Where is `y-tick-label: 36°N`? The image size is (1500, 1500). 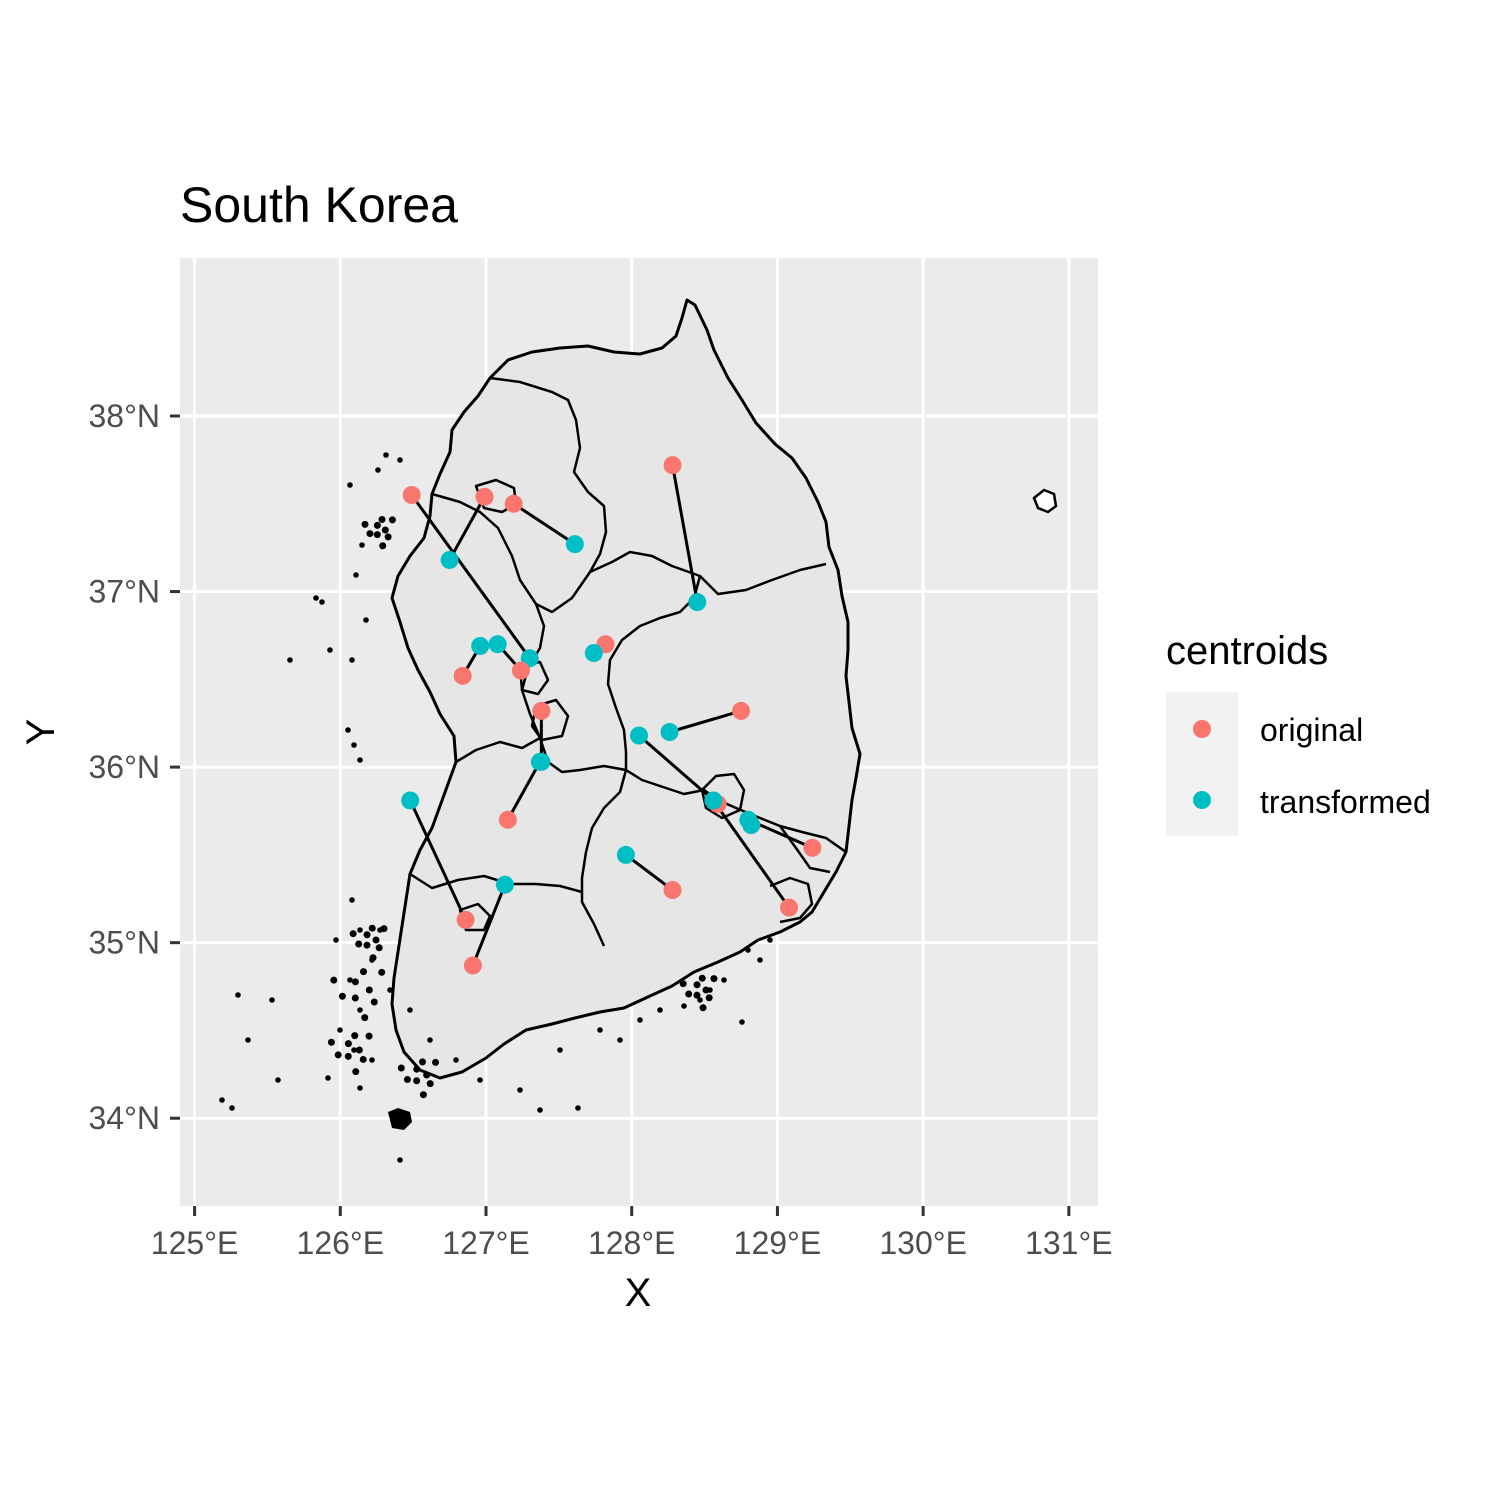 y-tick-label: 36°N is located at coordinates (125, 767).